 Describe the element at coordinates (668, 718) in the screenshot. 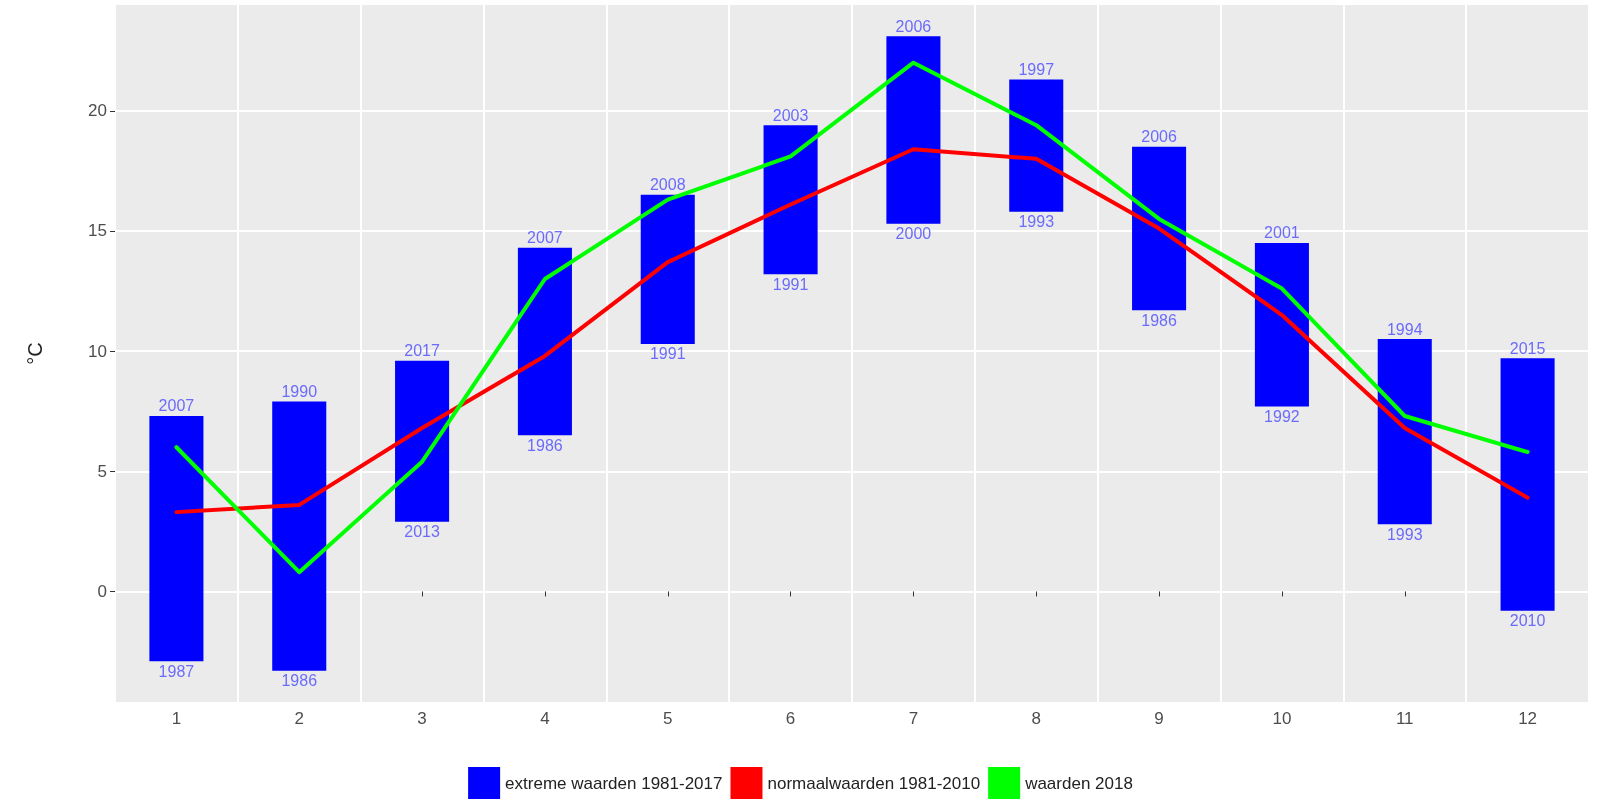

I see `x-tick-label: 5` at that location.